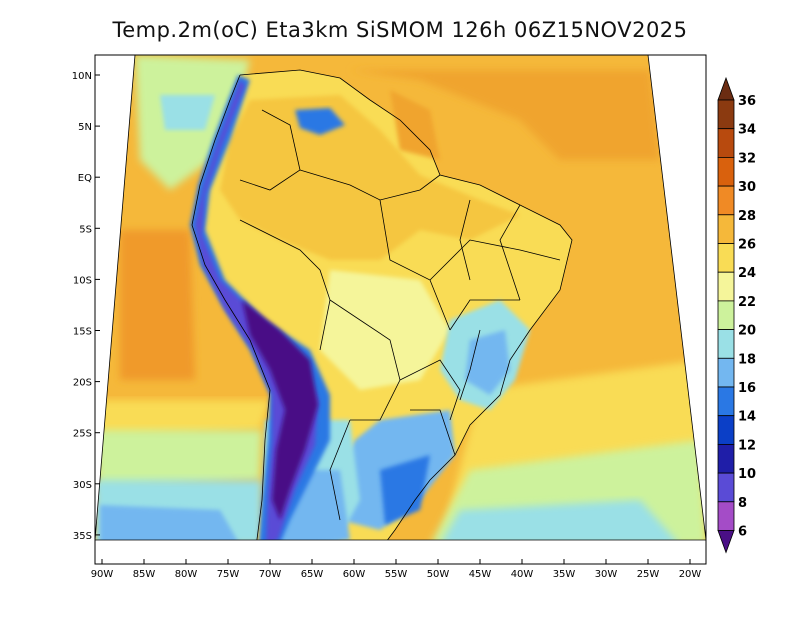 The height and width of the screenshot is (618, 800). I want to click on colorbar-label: 34, so click(747, 130).